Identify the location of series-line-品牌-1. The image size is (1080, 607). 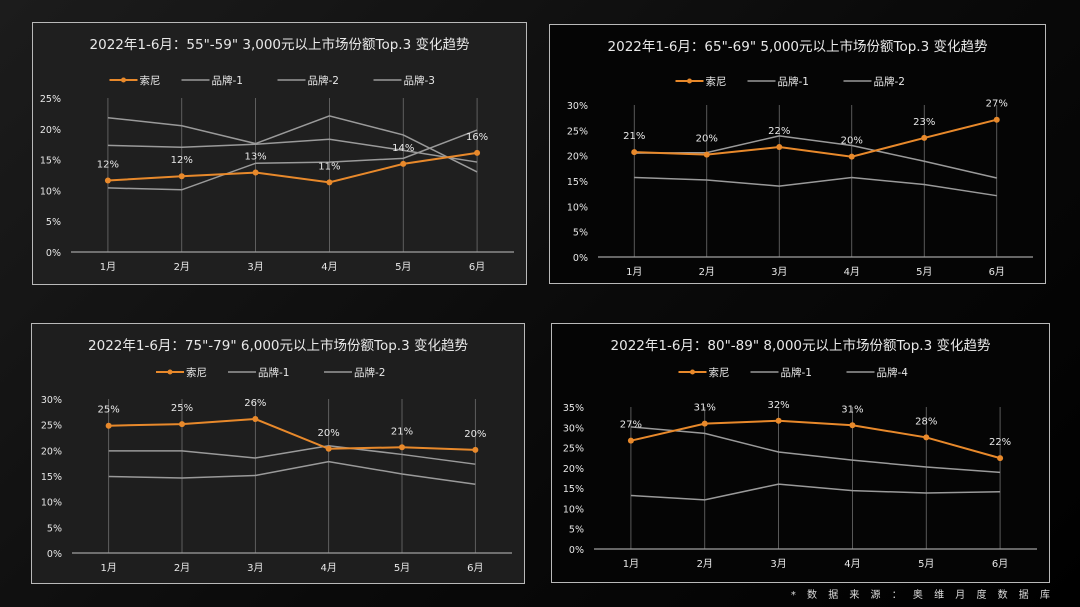
(815, 450).